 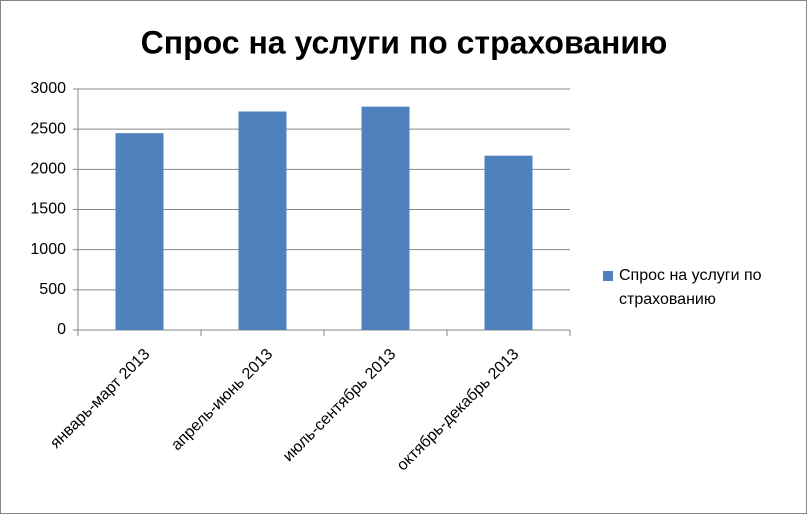 I want to click on legend-label: Спрос на услуги по страхованию, so click(x=690, y=287).